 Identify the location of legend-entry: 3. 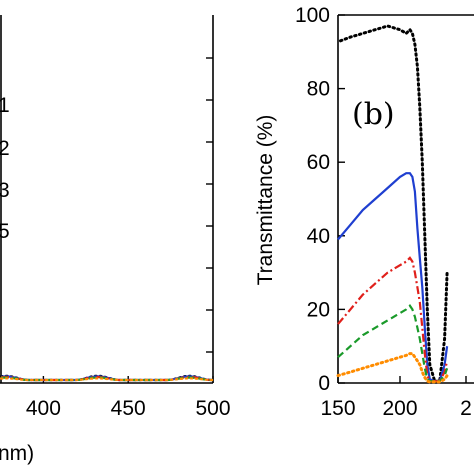
(5, 190).